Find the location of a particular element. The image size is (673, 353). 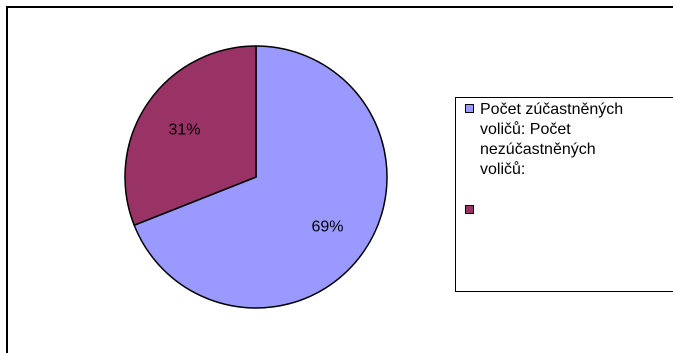

pie-labels: 69% 31% is located at coordinates (255, 178).